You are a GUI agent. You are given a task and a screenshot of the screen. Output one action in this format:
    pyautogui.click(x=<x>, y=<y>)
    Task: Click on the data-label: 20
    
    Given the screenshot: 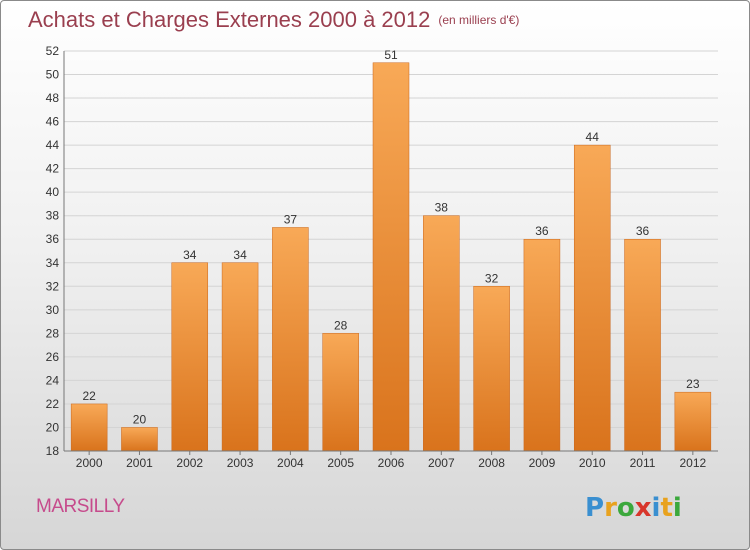 What is the action you would take?
    pyautogui.click(x=140, y=419)
    